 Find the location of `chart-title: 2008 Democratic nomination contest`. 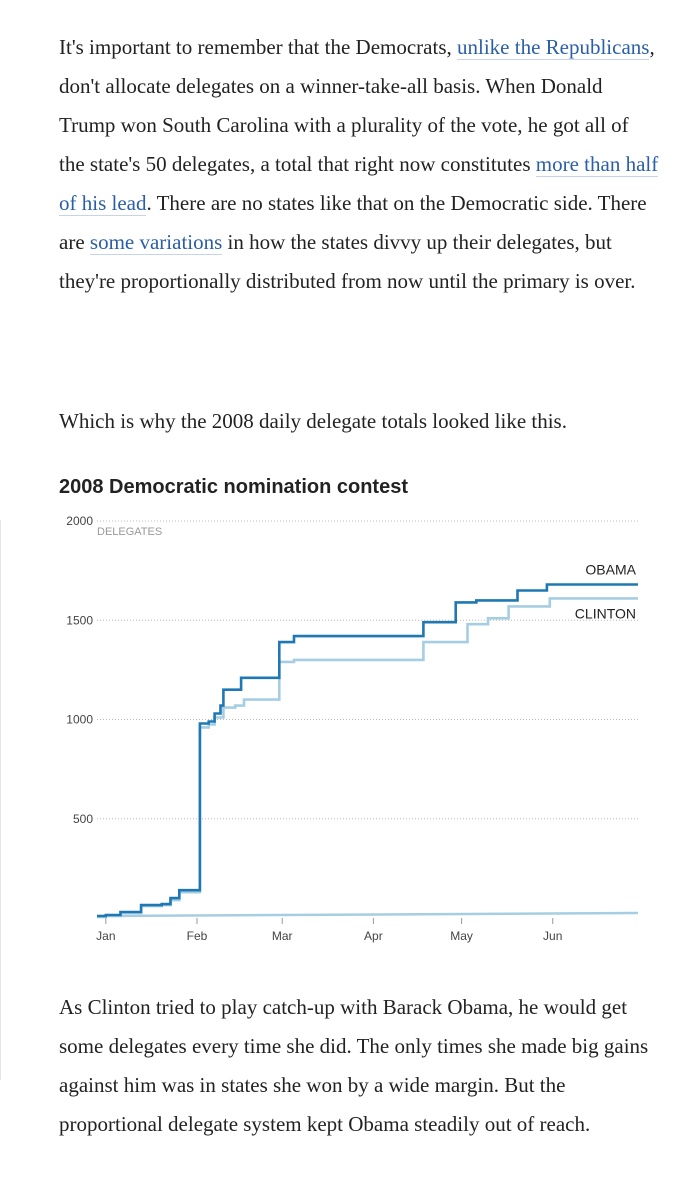

chart-title: 2008 Democratic nomination contest is located at coordinates (233, 487).